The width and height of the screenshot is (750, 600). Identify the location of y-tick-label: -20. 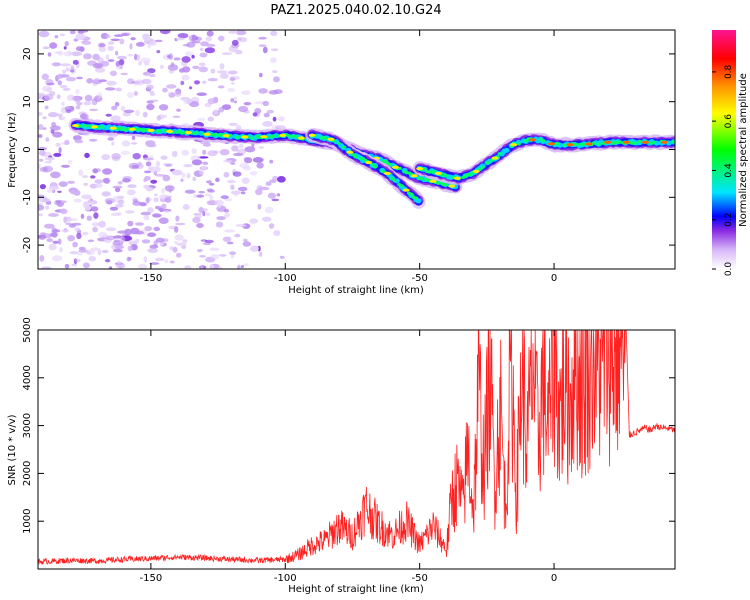
(27, 245).